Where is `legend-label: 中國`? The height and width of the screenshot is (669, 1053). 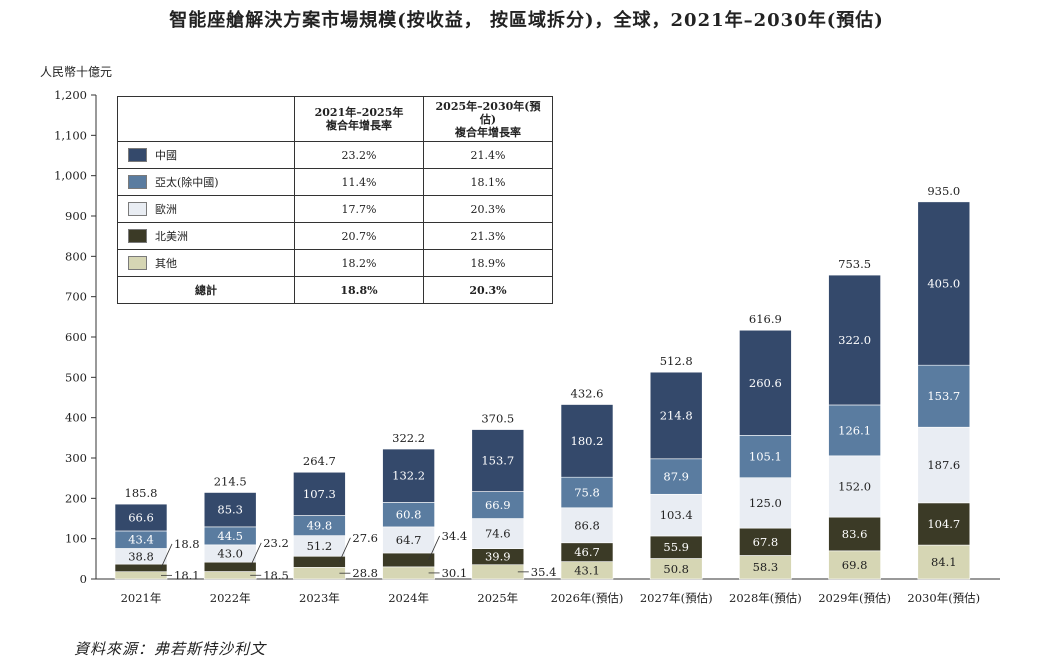
legend-label: 中國 is located at coordinates (166, 155).